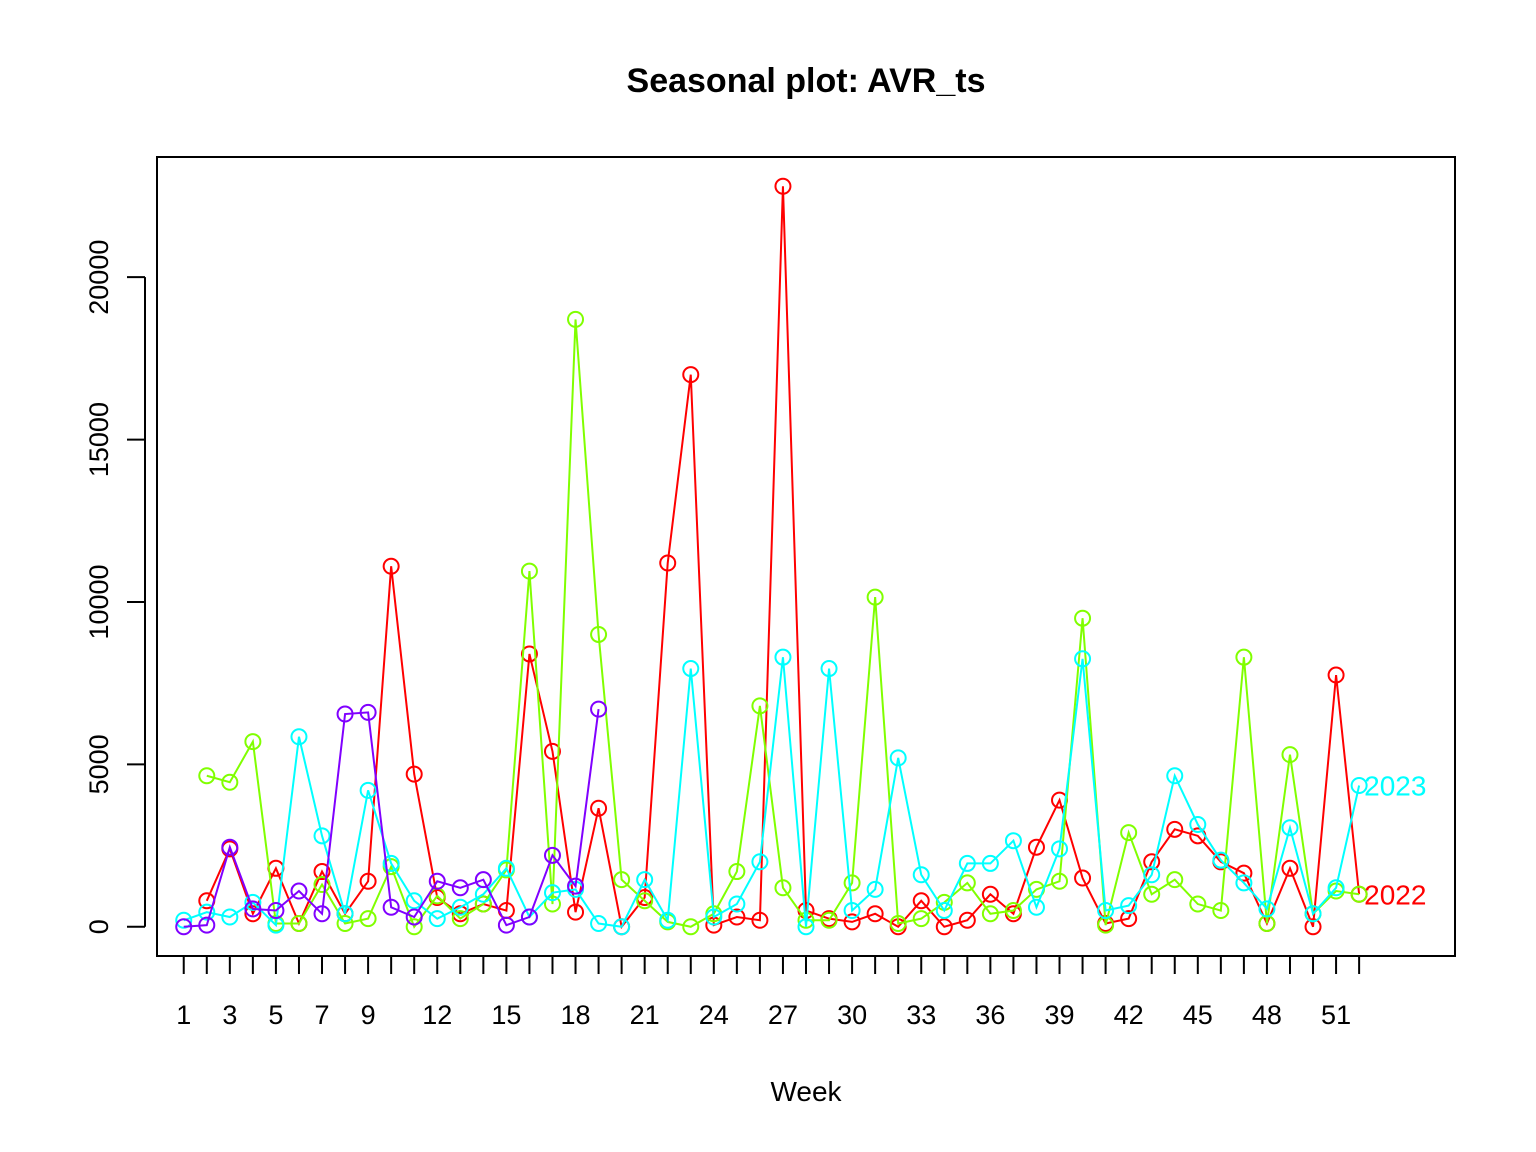 The height and width of the screenshot is (1152, 1536). Describe the element at coordinates (783, 1015) in the screenshot. I see `x-tick-label: 27` at that location.